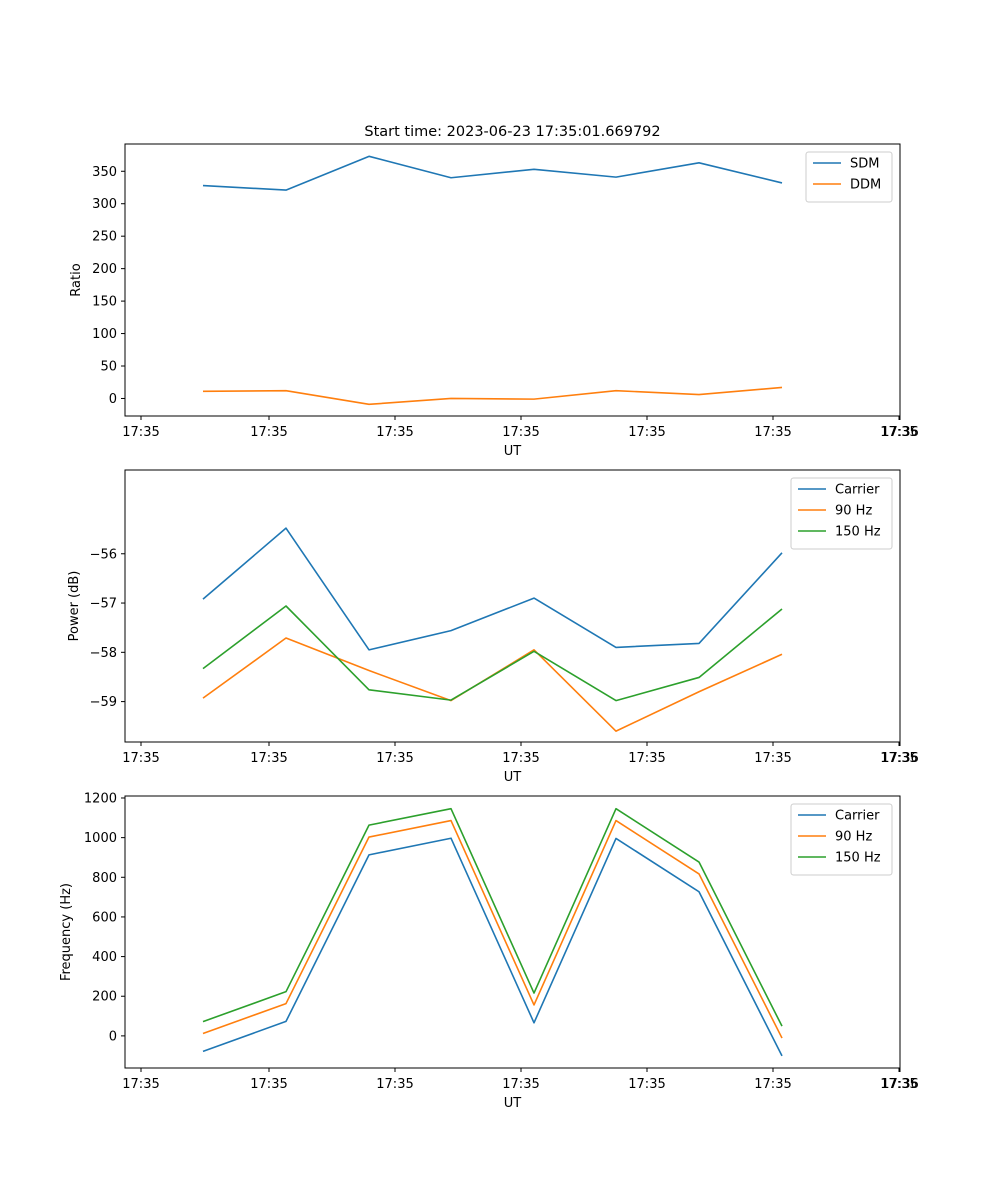 The width and height of the screenshot is (1000, 1200). What do you see at coordinates (103, 604) in the screenshot?
I see `y-tick-label: −57` at bounding box center [103, 604].